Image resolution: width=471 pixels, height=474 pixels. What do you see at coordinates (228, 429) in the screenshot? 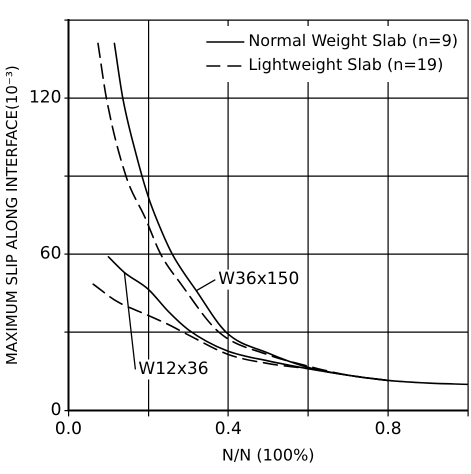
I see `x-tick-label: 0.4` at bounding box center [228, 429].